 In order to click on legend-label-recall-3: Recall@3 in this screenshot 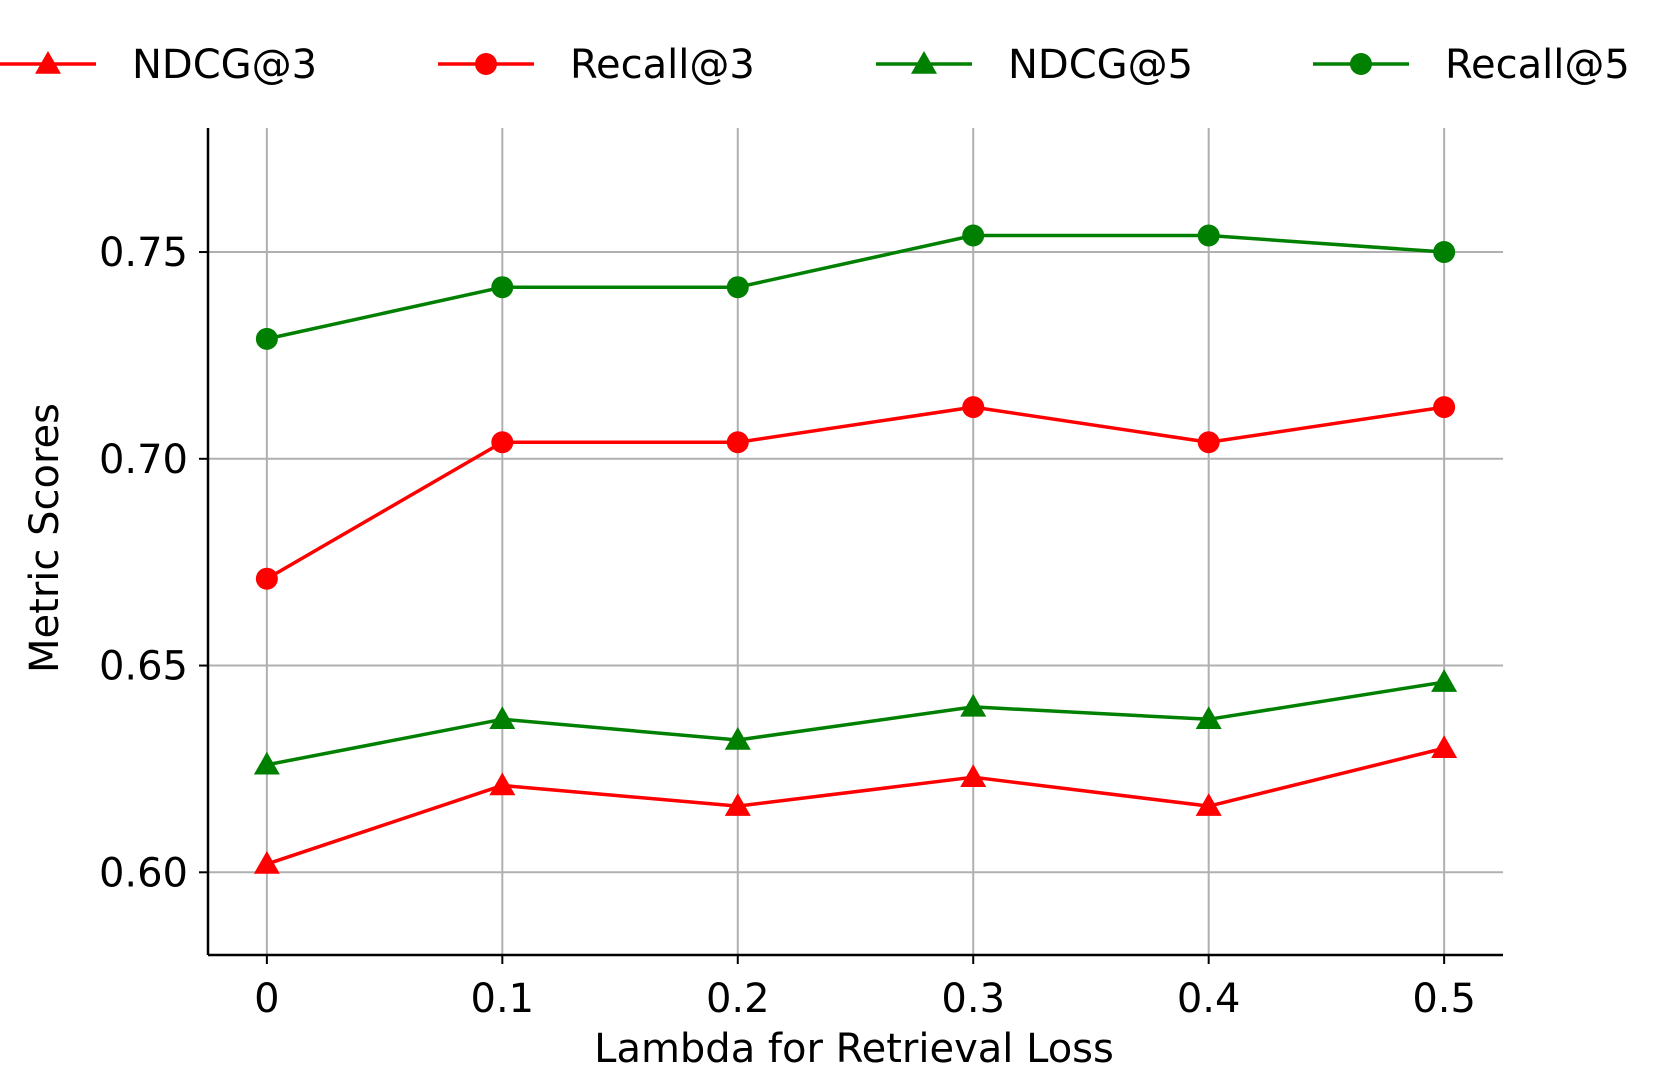, I will do `click(662, 65)`.